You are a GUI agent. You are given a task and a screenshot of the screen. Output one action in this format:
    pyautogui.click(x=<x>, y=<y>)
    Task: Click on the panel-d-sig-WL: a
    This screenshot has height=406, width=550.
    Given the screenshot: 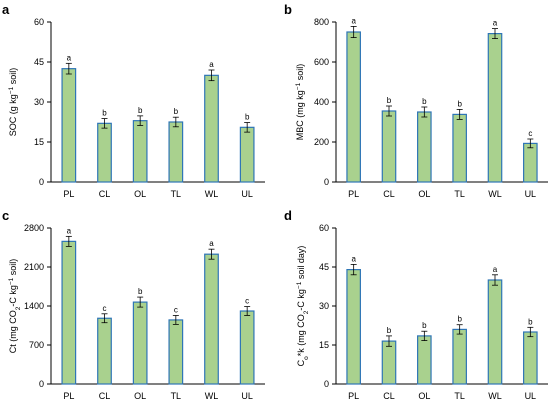 What is the action you would take?
    pyautogui.click(x=495, y=269)
    